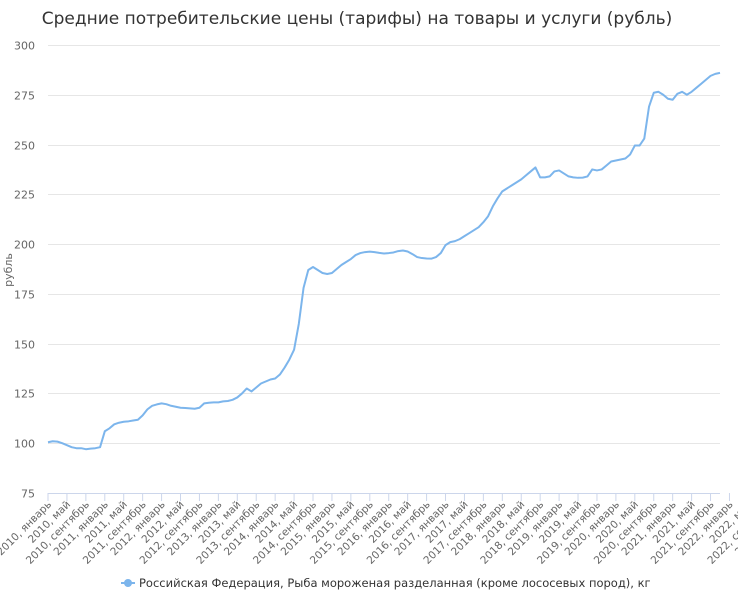  What do you see at coordinates (24, 444) in the screenshot?
I see `y-tick-label: 100` at bounding box center [24, 444].